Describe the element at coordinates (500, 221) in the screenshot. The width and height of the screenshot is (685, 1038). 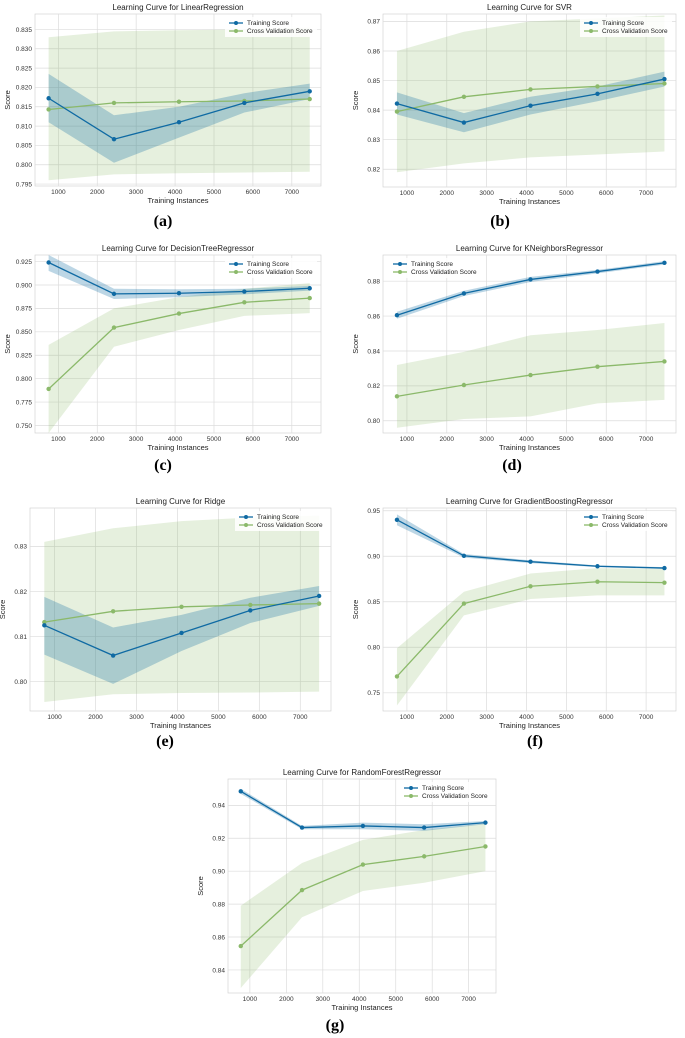
I see `subfigure-label: (b)` at that location.